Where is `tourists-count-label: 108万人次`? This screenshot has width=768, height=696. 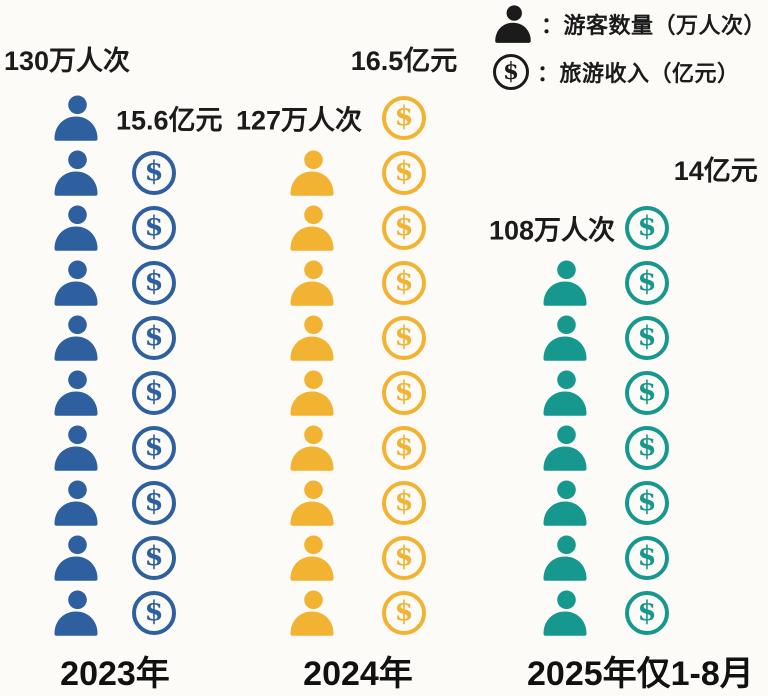
tourists-count-label: 108万人次 is located at coordinates (551, 230).